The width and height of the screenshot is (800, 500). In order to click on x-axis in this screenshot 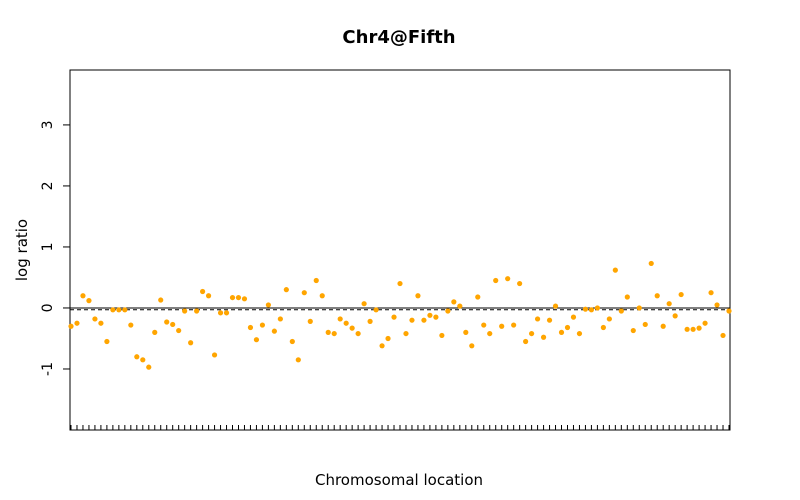, I will do `click(400, 427)`.